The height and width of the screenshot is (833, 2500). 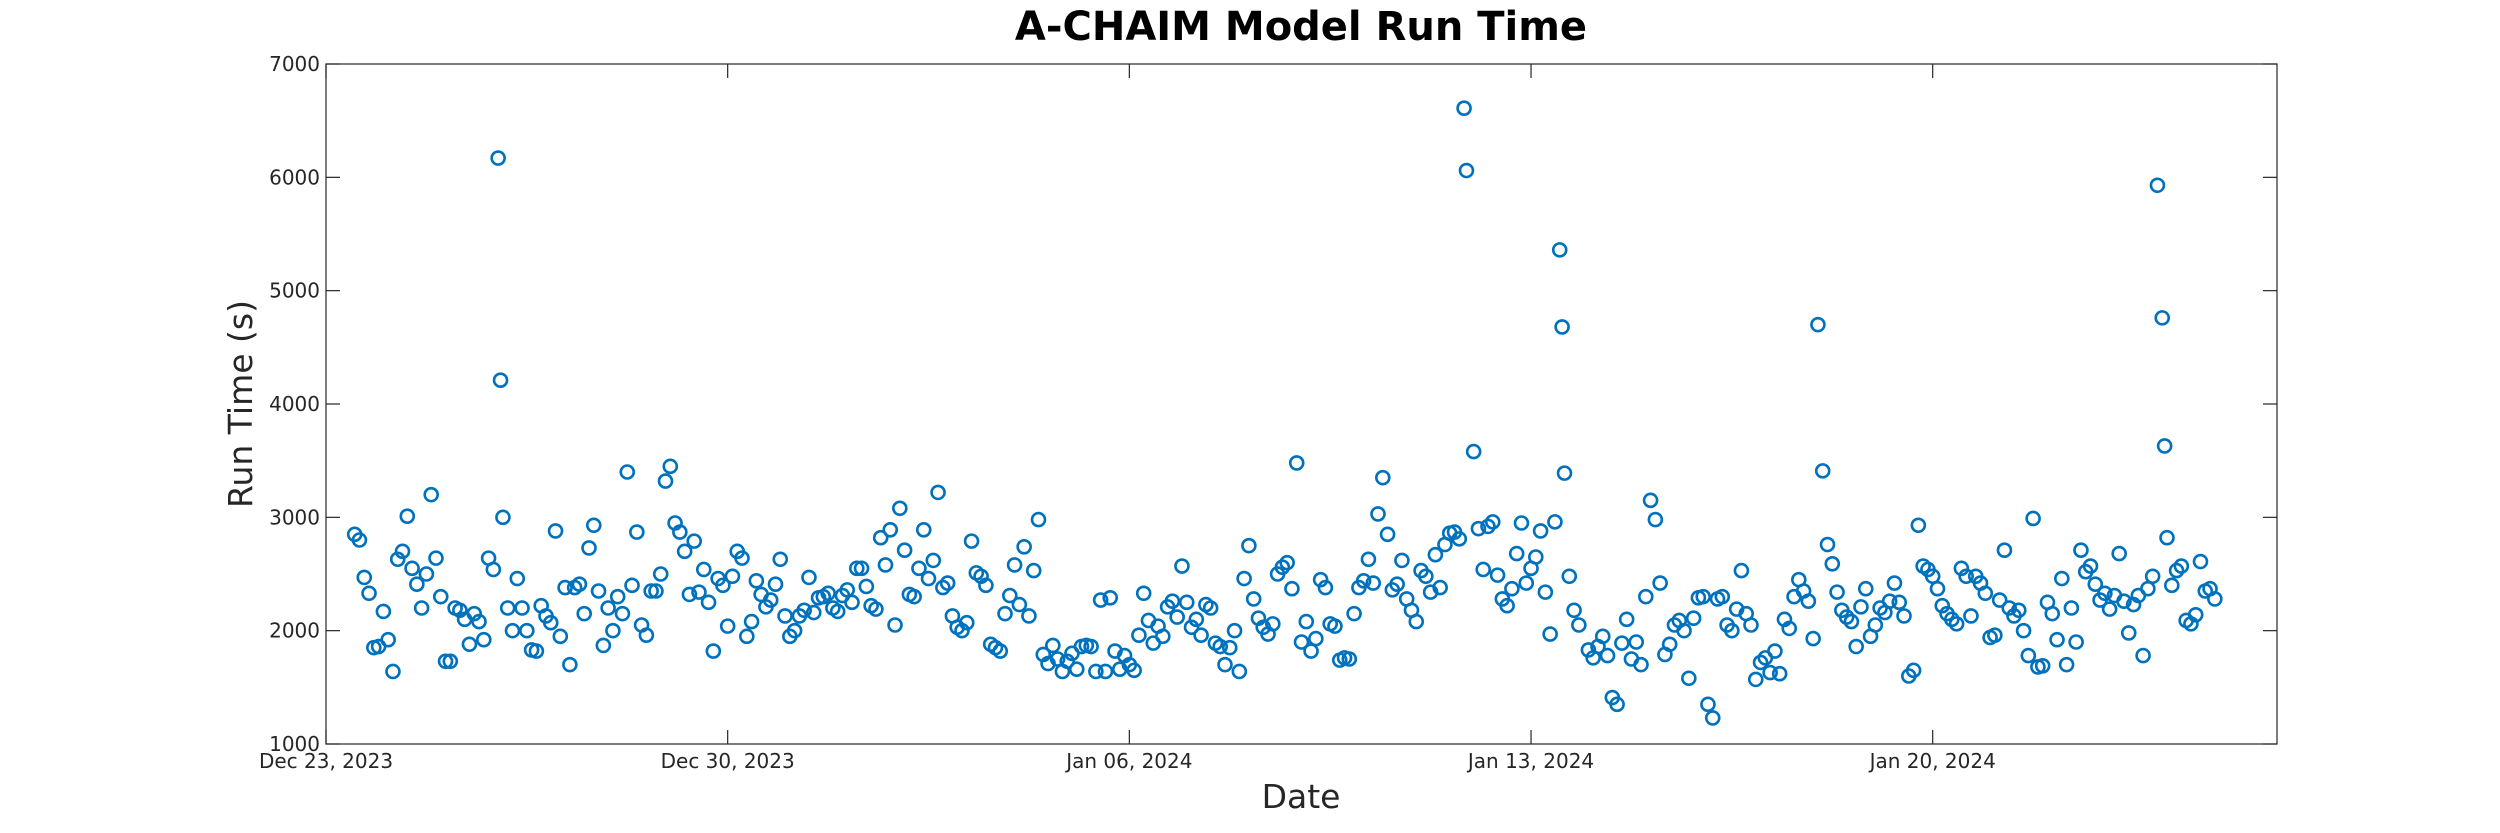 I want to click on x-tick-label: Dec 23, 2023, so click(x=326, y=761).